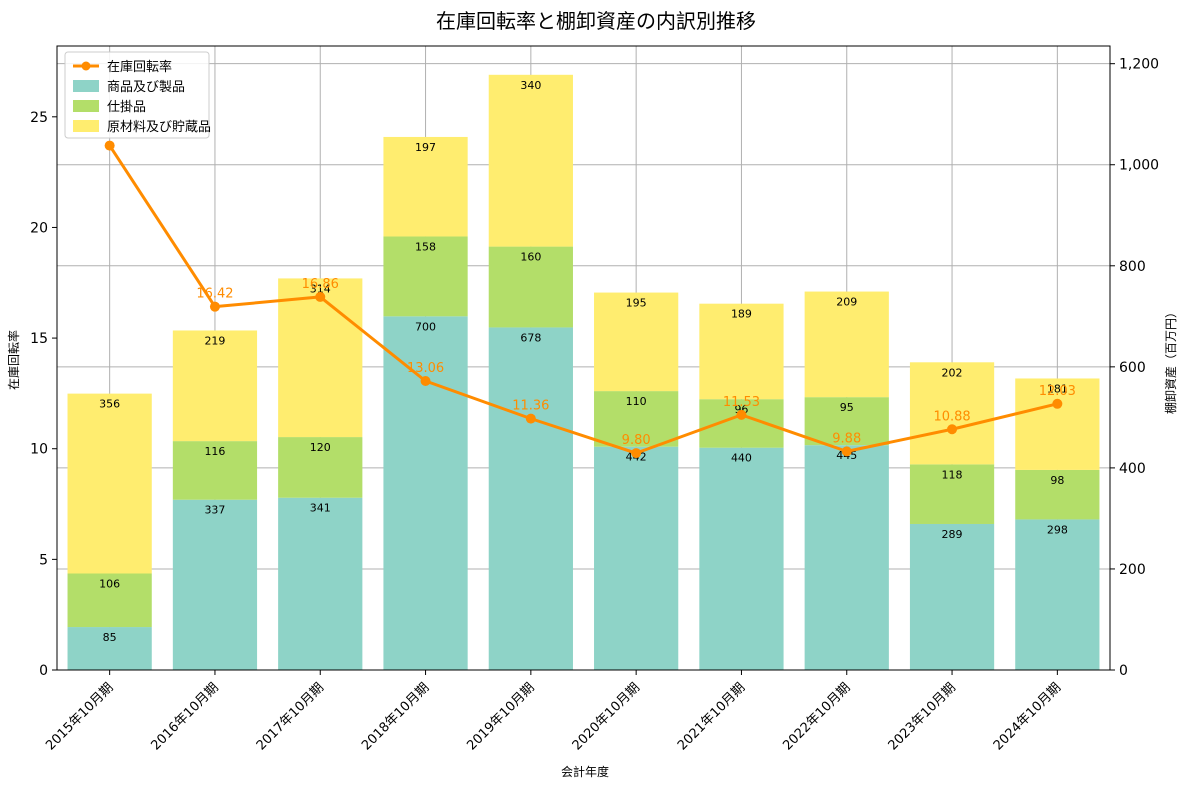 This screenshot has height=788, width=1189. I want to click on turnover-value-label: 11.36, so click(530, 406).